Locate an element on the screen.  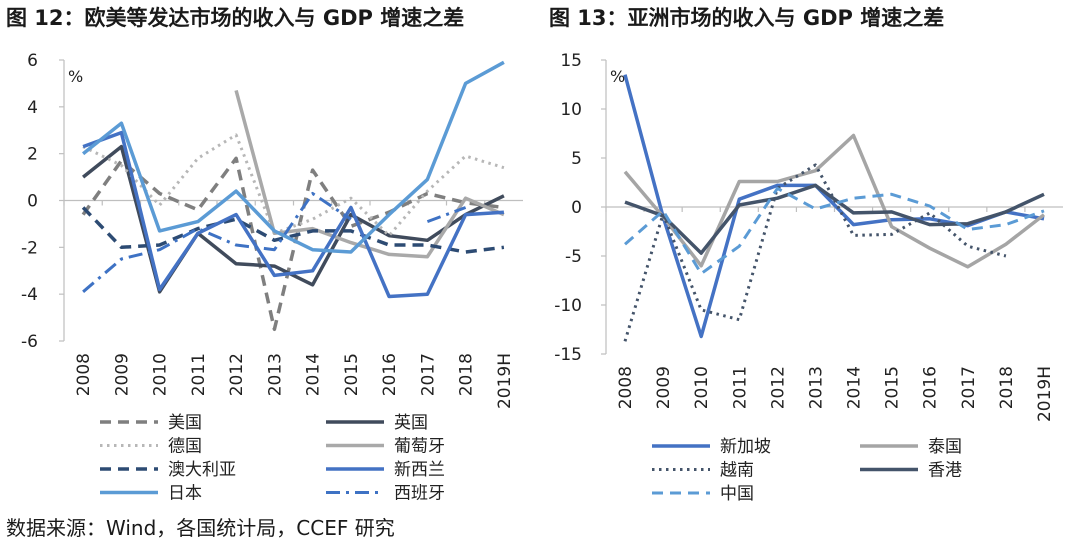
right-x-tick-label: 2016 is located at coordinates (931, 387).